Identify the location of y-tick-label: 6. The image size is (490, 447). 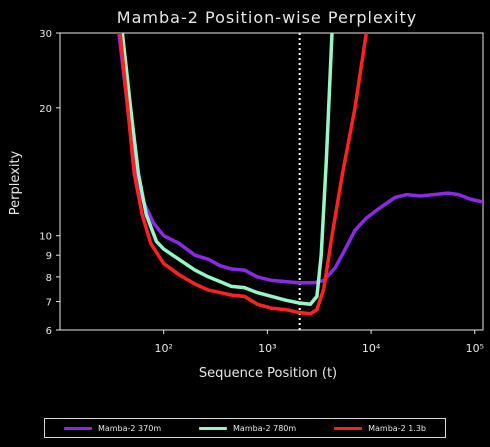
(49, 331).